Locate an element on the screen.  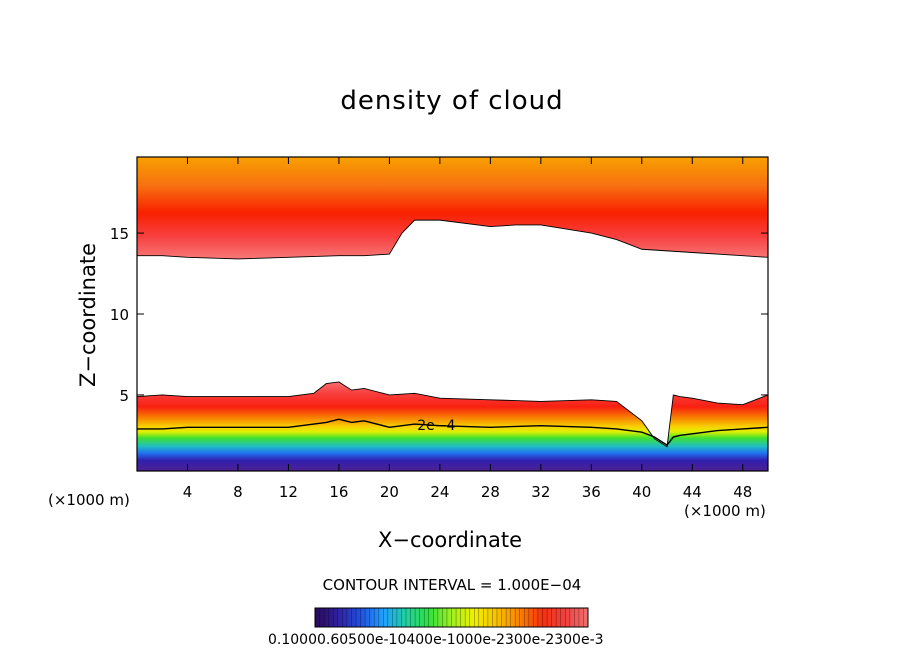
x-tick-label: 24 is located at coordinates (439, 492).